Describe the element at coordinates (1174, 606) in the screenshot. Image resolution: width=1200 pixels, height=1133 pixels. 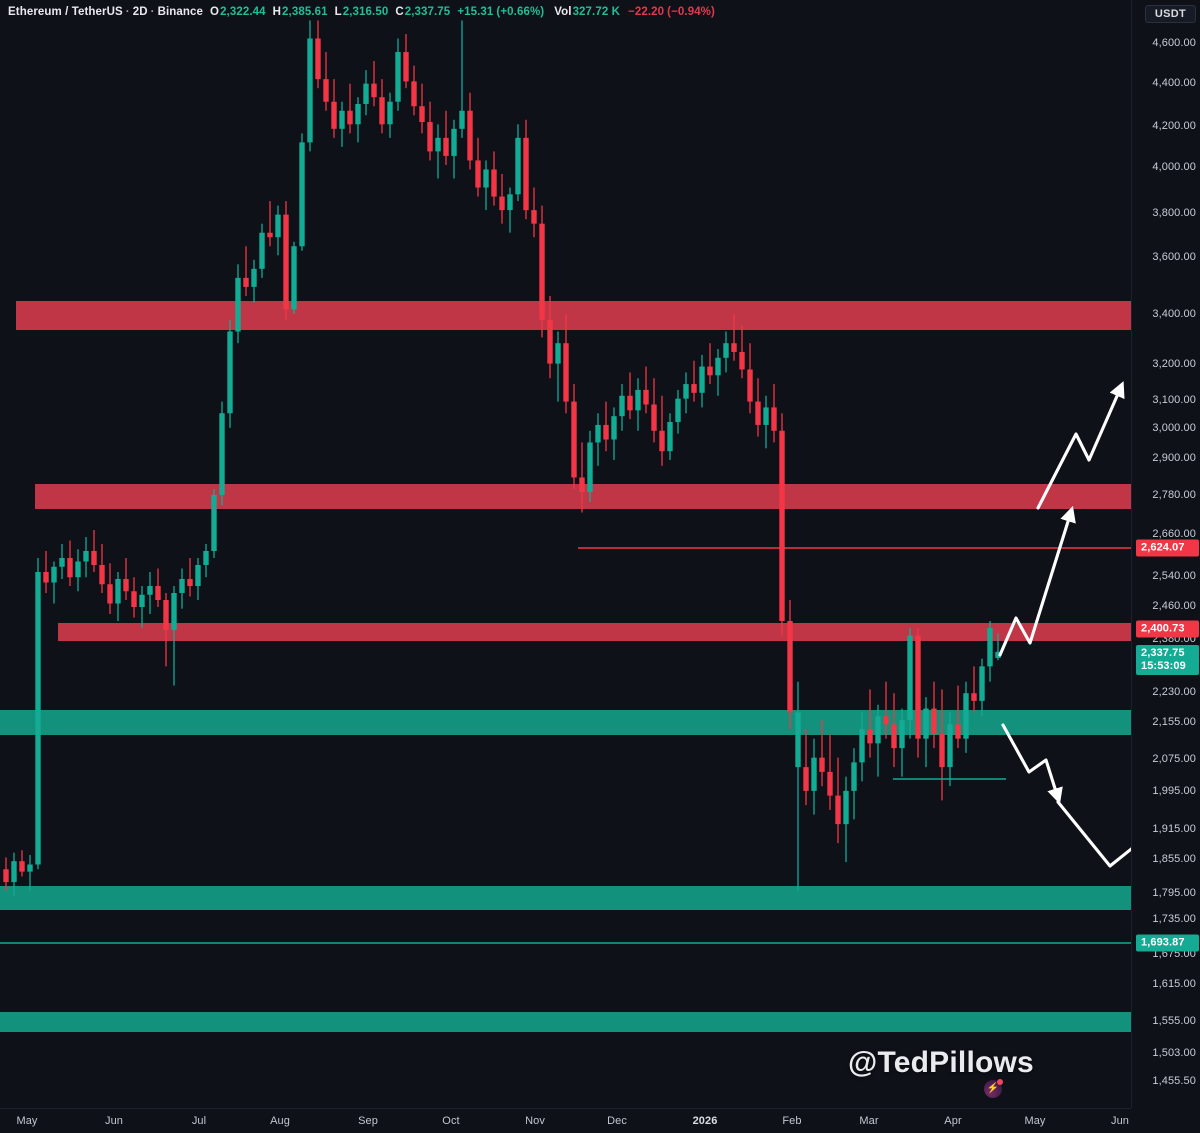
I see `price-tick: 2,460.00` at that location.